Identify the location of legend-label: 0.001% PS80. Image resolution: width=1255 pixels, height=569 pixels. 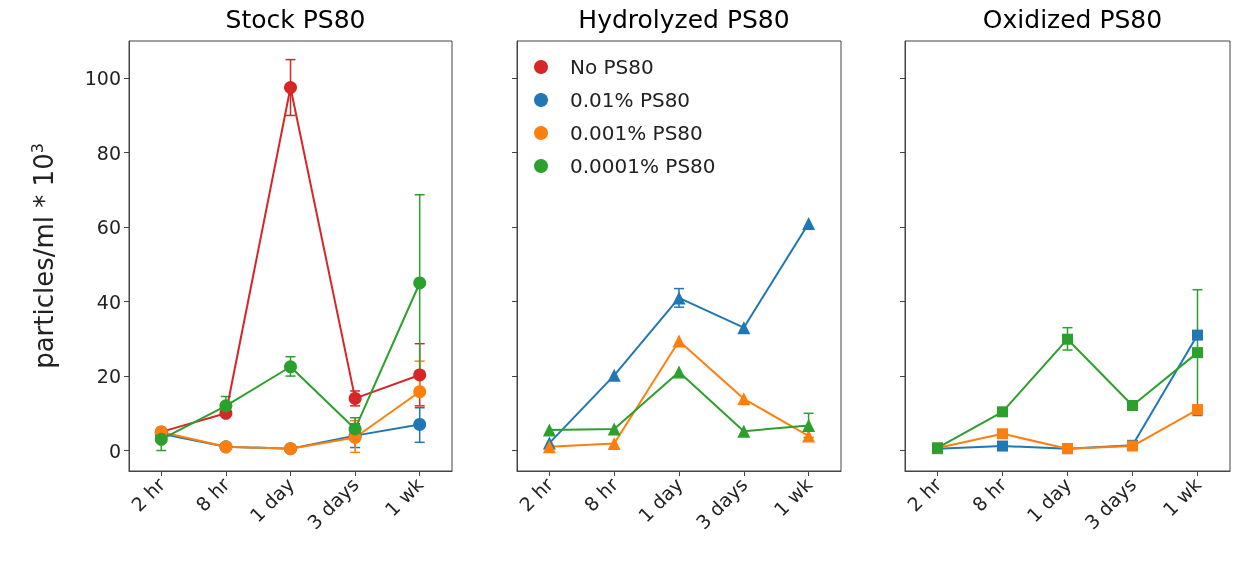
(636, 133).